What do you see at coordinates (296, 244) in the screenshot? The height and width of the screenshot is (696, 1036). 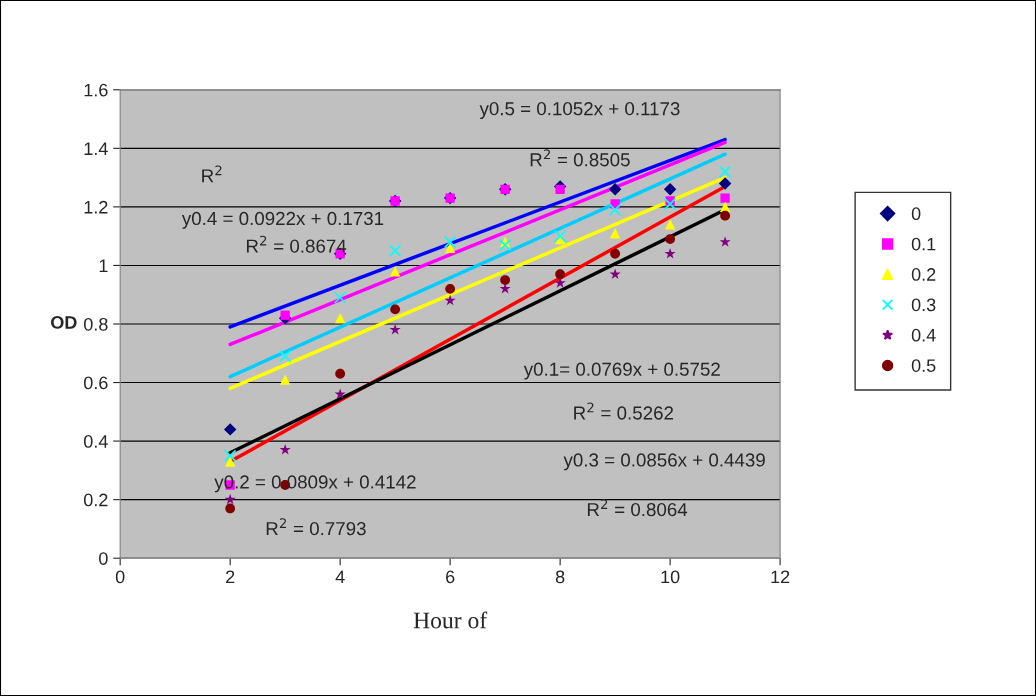 I see `annotation: R$^{2}$ = 0.8674` at bounding box center [296, 244].